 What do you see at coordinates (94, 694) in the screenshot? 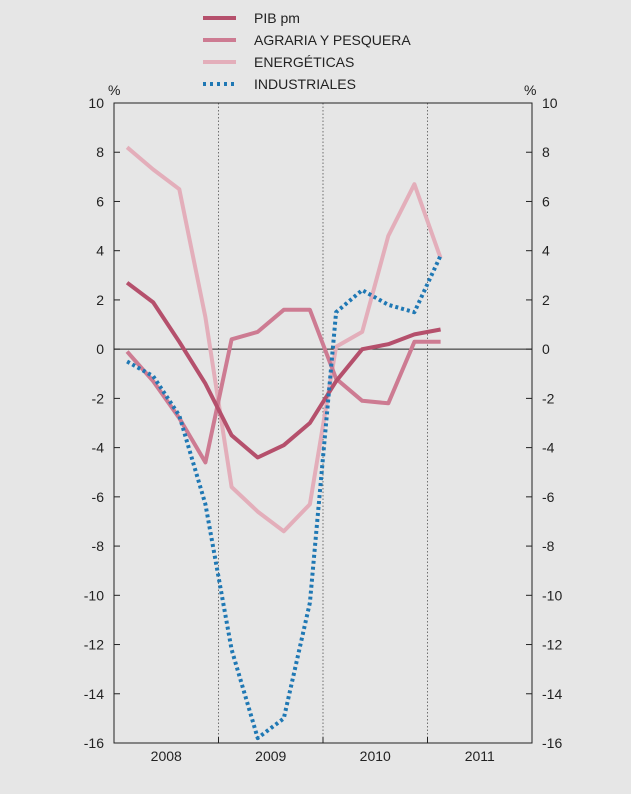
I see `y-tick-label-left: -14` at bounding box center [94, 694].